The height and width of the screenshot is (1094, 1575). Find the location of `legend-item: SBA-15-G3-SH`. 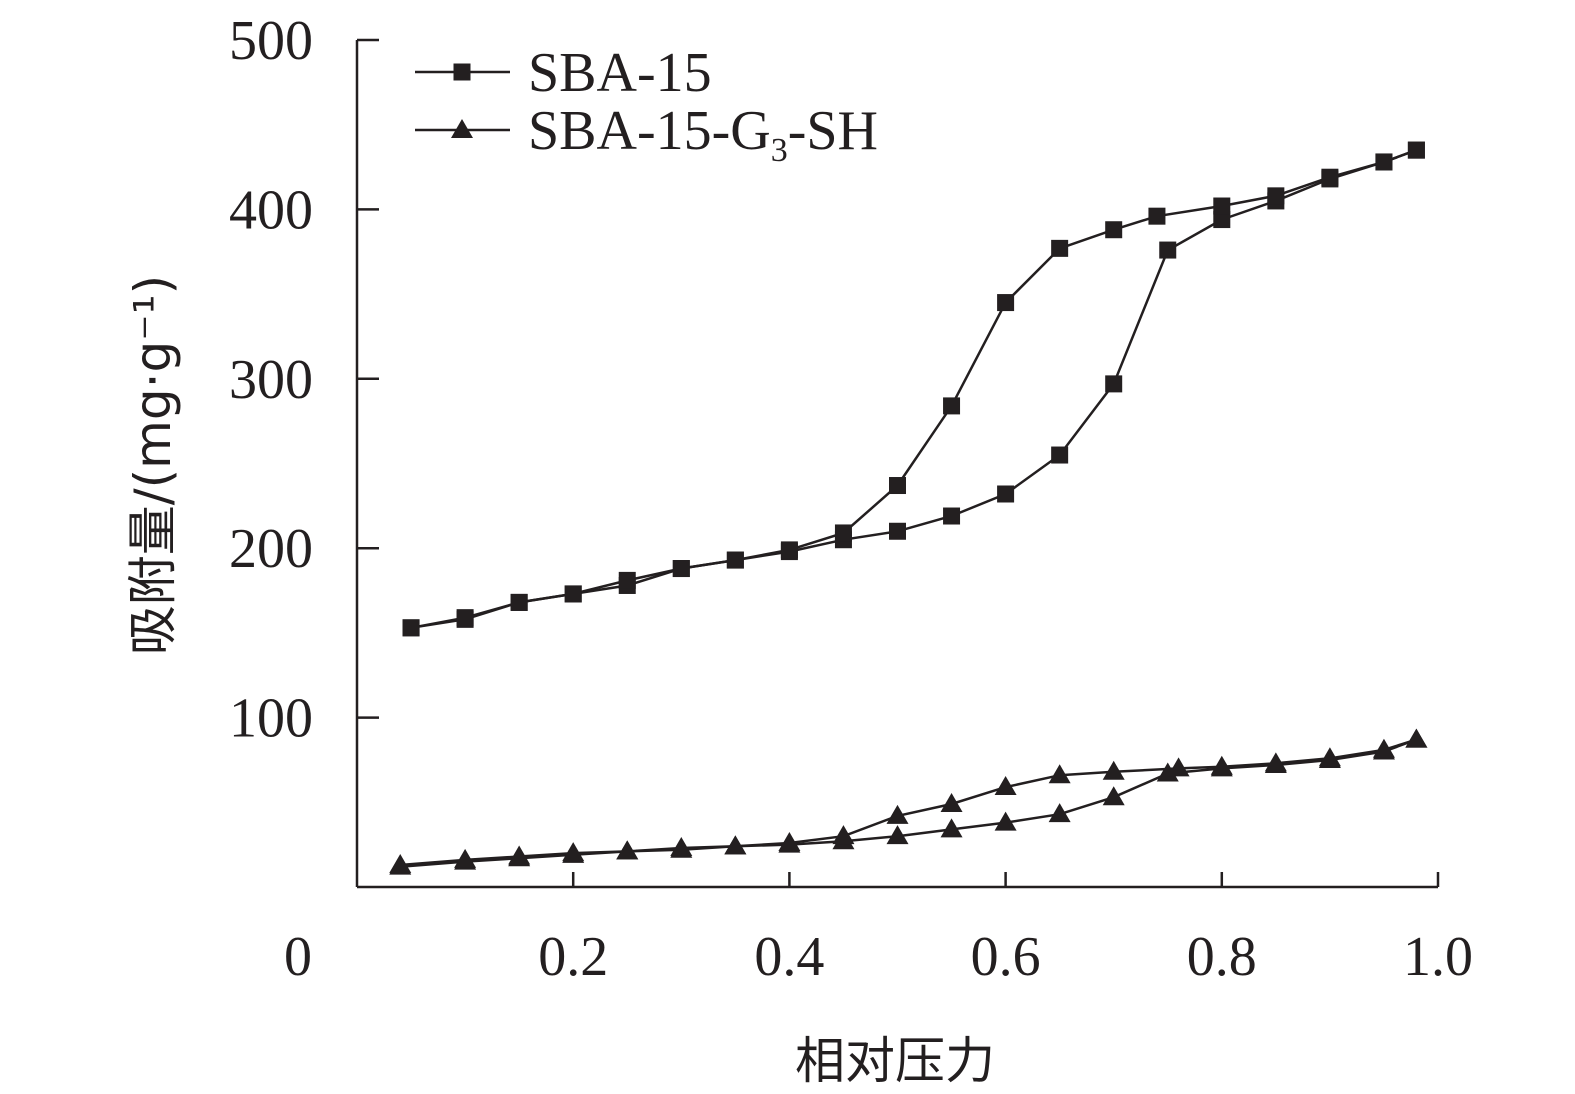

legend-item: SBA-15-G3-SH is located at coordinates (646, 134).